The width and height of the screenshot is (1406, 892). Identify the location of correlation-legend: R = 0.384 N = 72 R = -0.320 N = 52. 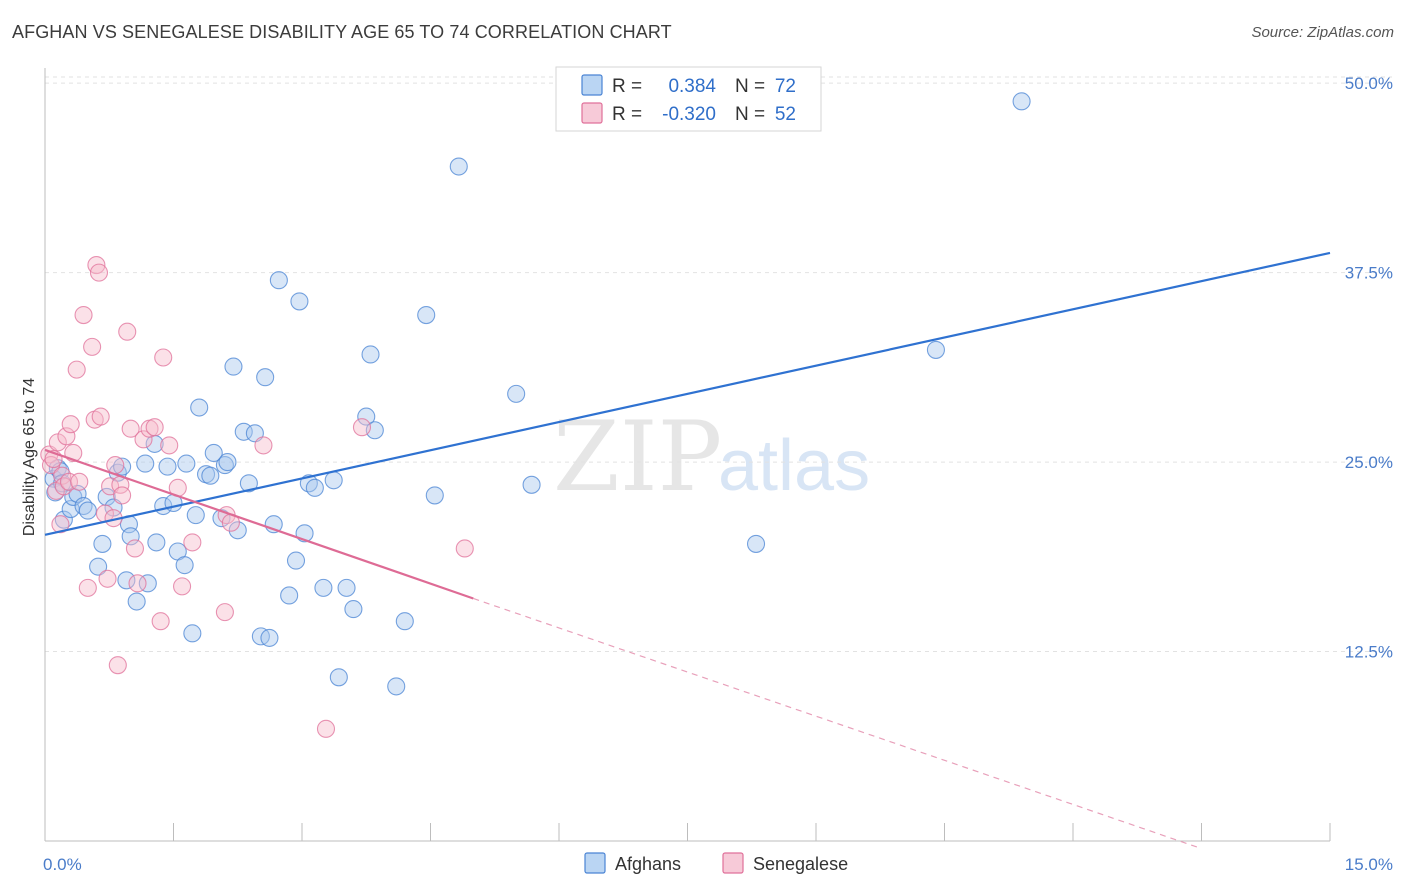
(688, 99).